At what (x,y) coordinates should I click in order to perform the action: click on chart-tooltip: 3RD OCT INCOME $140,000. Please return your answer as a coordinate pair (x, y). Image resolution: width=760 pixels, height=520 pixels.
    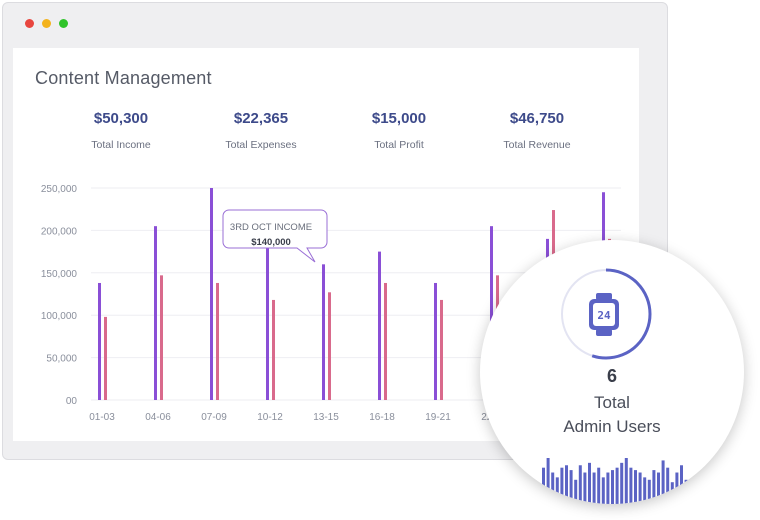
    Looking at the image, I should click on (275, 236).